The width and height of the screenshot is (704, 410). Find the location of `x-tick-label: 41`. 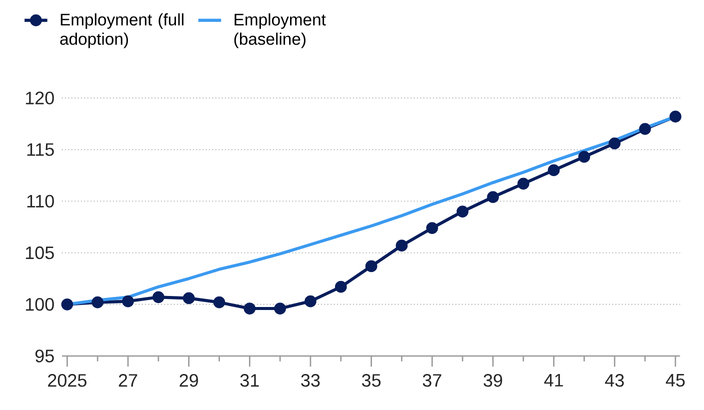

x-tick-label: 41 is located at coordinates (553, 380).